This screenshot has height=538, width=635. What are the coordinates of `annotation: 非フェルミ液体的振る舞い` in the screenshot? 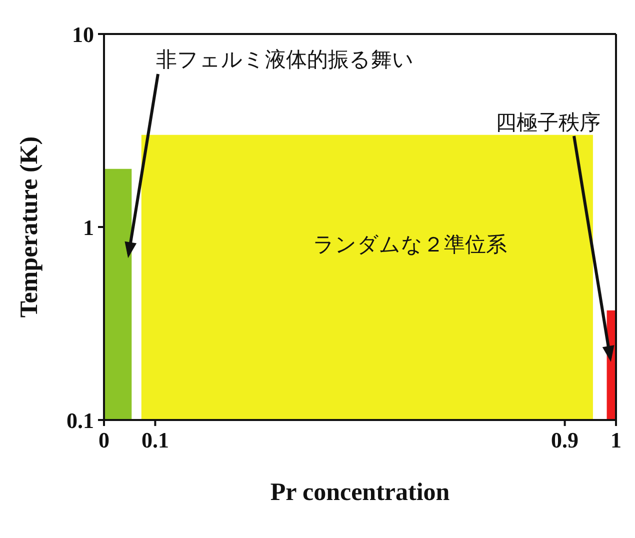 It's located at (285, 60).